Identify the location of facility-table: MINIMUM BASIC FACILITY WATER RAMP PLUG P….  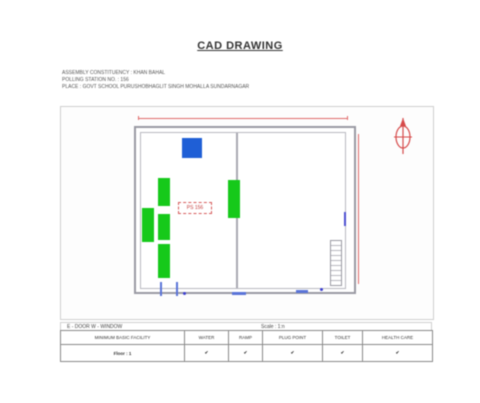
(246, 346).